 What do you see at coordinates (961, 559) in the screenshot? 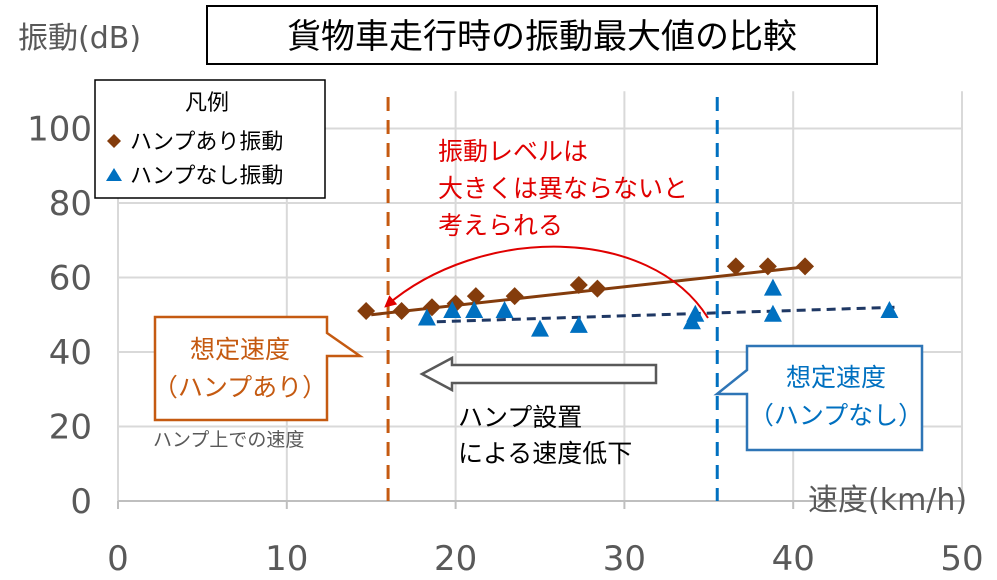
I see `x-tick-label-50: 50` at bounding box center [961, 559].